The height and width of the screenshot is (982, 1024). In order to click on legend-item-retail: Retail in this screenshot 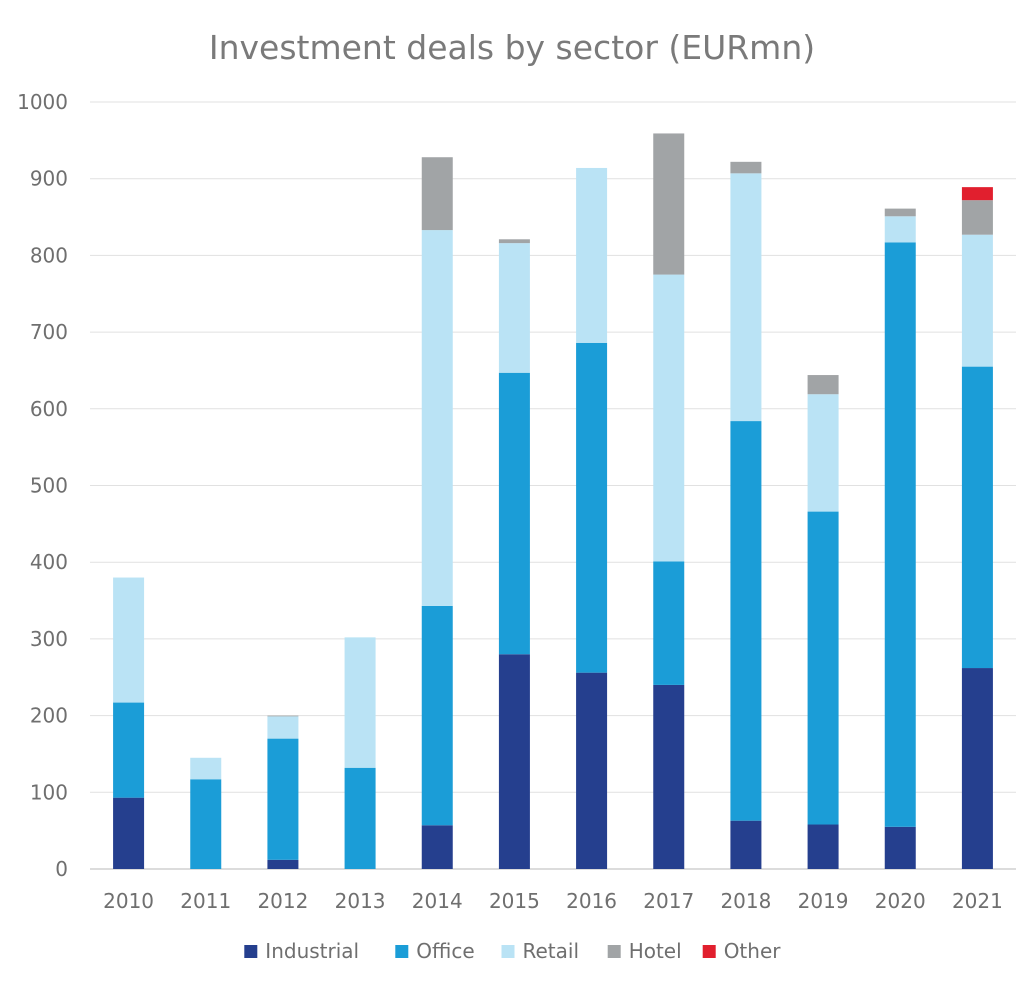, I will do `click(540, 951)`.